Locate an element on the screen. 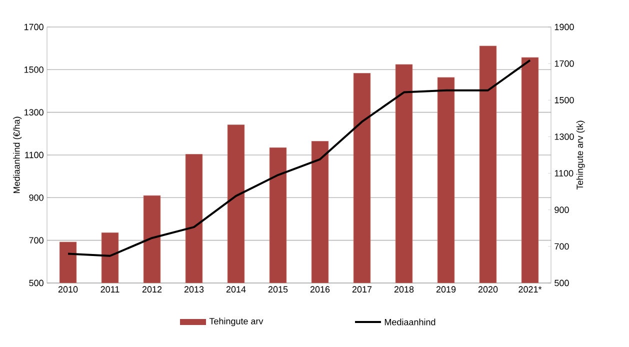 The image size is (629, 347). y-tick-label: 900 is located at coordinates (36, 197).